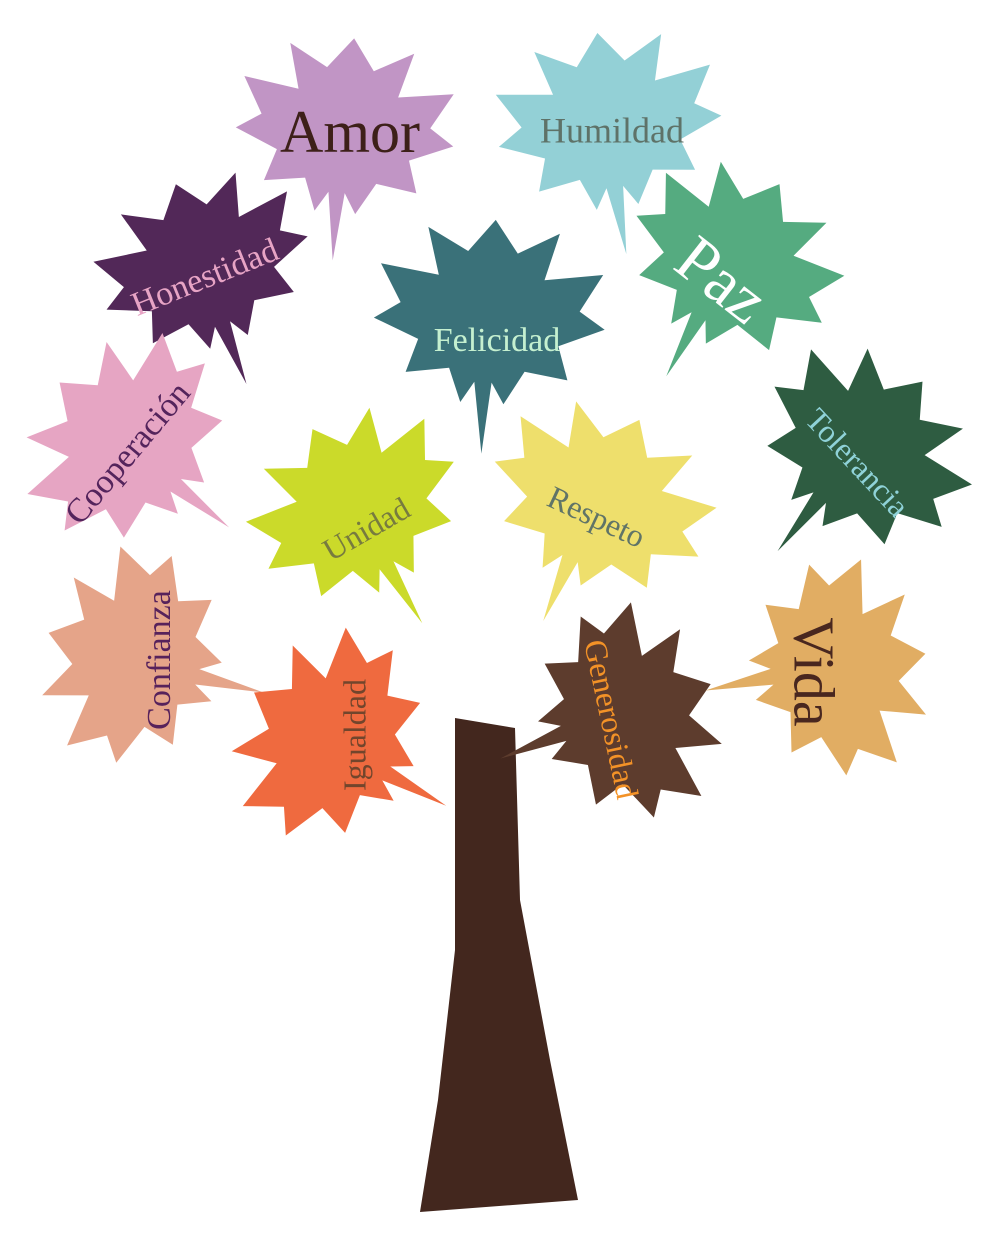  What do you see at coordinates (497, 340) in the screenshot?
I see `leaf-word-felicidad: Felicidad` at bounding box center [497, 340].